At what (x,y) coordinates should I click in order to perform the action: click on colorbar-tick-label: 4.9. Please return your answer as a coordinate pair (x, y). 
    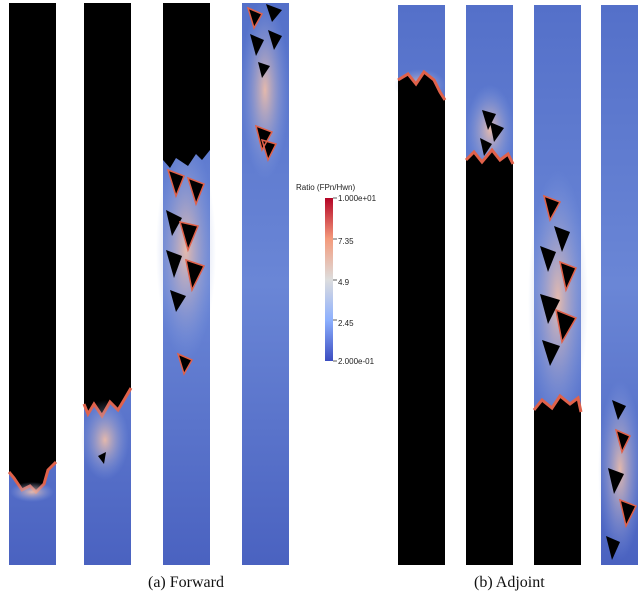
    Looking at the image, I should click on (344, 282).